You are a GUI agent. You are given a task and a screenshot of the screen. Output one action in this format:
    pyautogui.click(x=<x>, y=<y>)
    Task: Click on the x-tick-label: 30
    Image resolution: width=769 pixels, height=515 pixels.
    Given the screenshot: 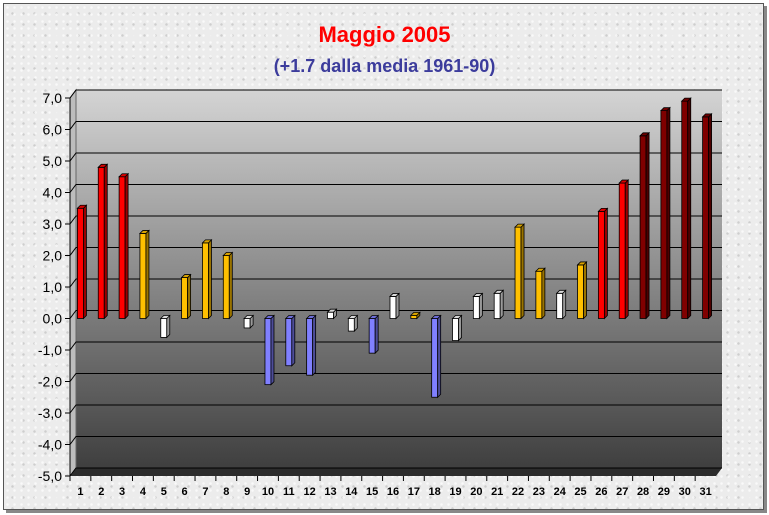 What is the action you would take?
    pyautogui.click(x=685, y=492)
    